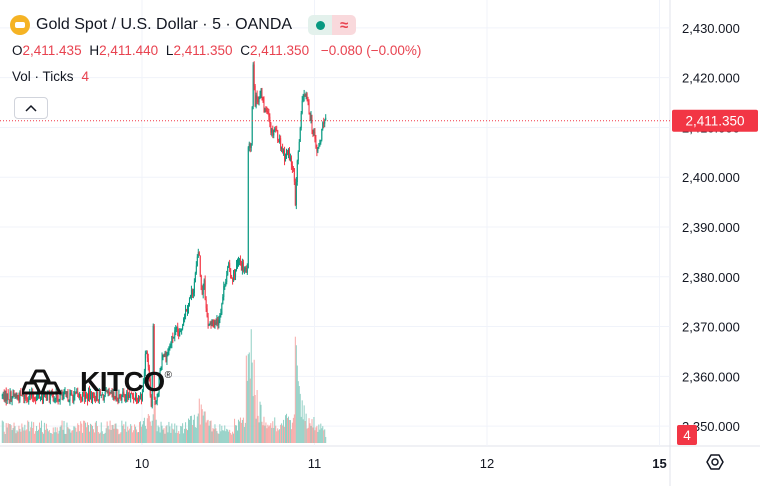  What do you see at coordinates (50, 76) in the screenshot?
I see `volume-legend: Vol · Ticks 4` at bounding box center [50, 76].